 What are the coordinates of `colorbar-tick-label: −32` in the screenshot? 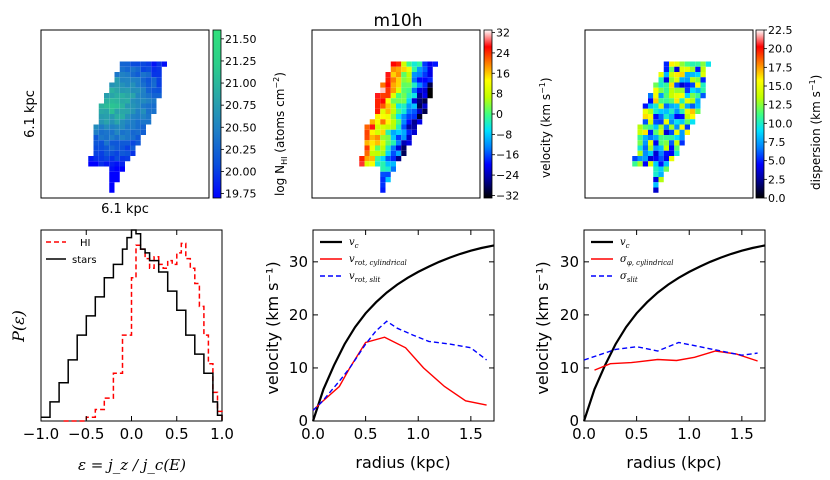 It's located at (507, 195).